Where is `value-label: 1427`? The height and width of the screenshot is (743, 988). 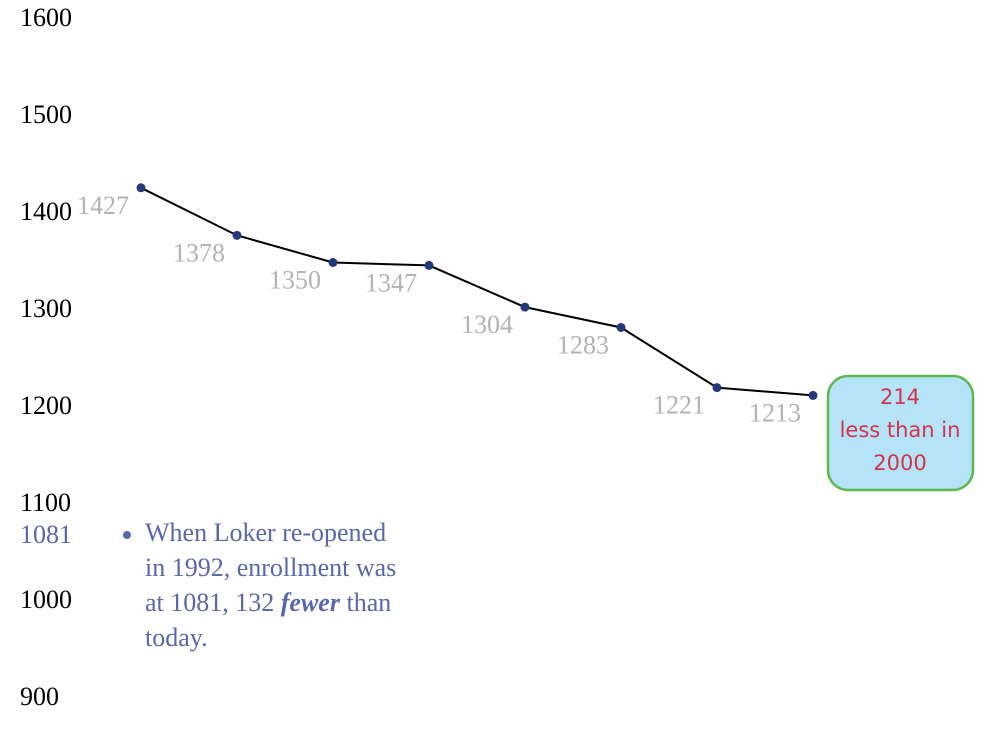 value-label: 1427 is located at coordinates (103, 205).